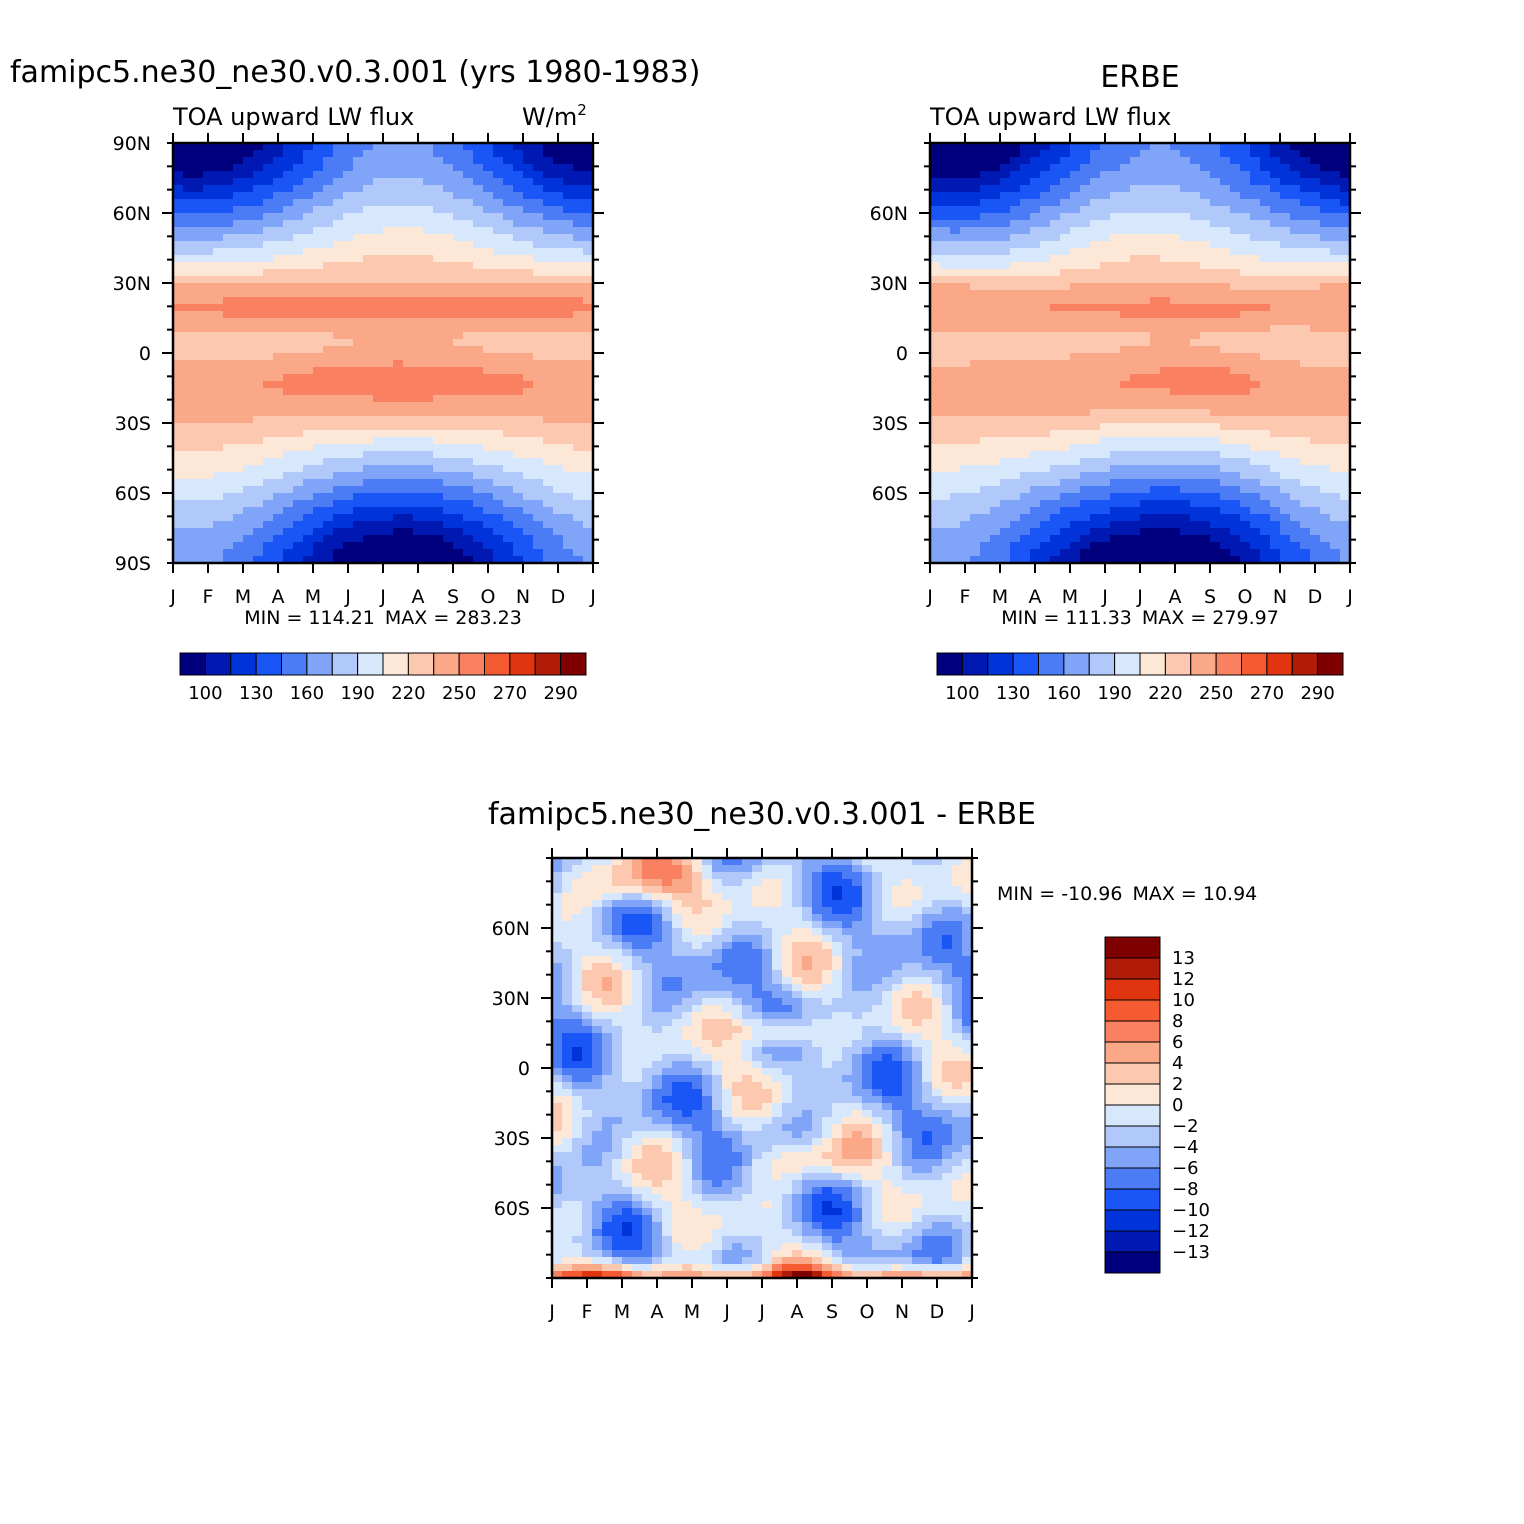 The width and height of the screenshot is (1524, 1524). What do you see at coordinates (510, 693) in the screenshot?
I see `model-colorbar-label: 270` at bounding box center [510, 693].